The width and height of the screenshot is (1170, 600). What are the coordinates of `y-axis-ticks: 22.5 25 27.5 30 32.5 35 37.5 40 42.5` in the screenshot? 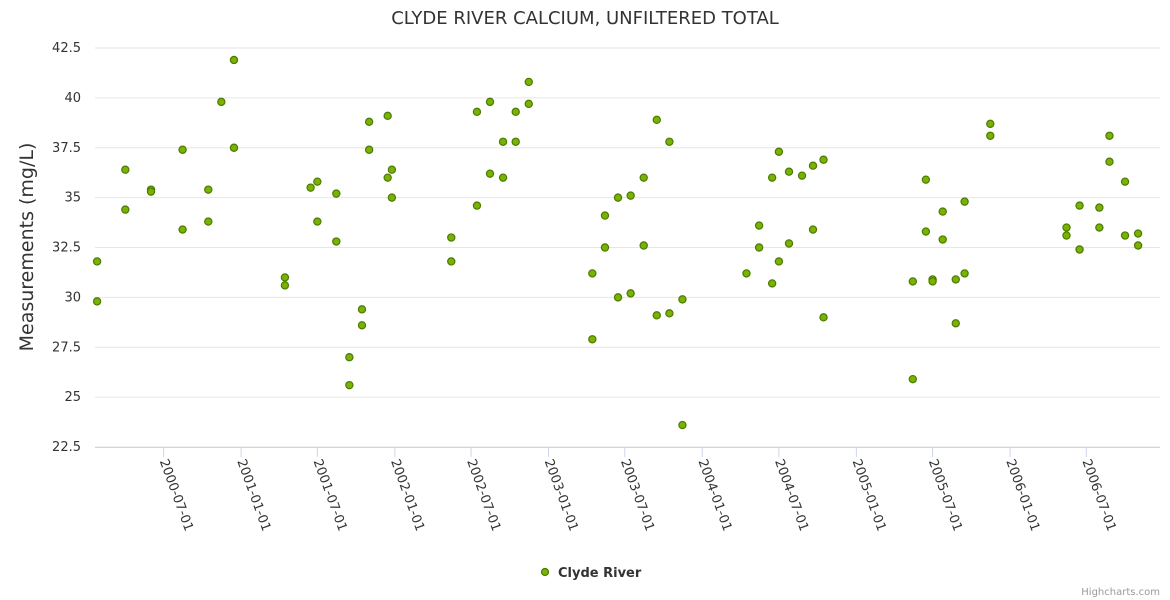 It's located at (66, 248).